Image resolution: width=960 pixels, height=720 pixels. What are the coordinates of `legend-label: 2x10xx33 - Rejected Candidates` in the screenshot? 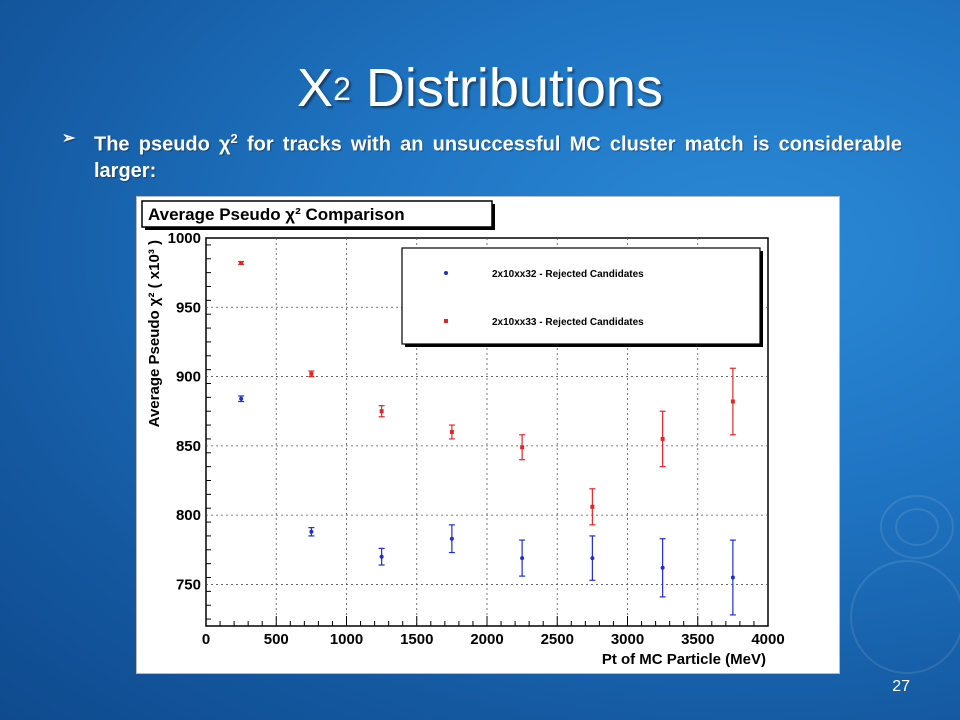 It's located at (568, 322).